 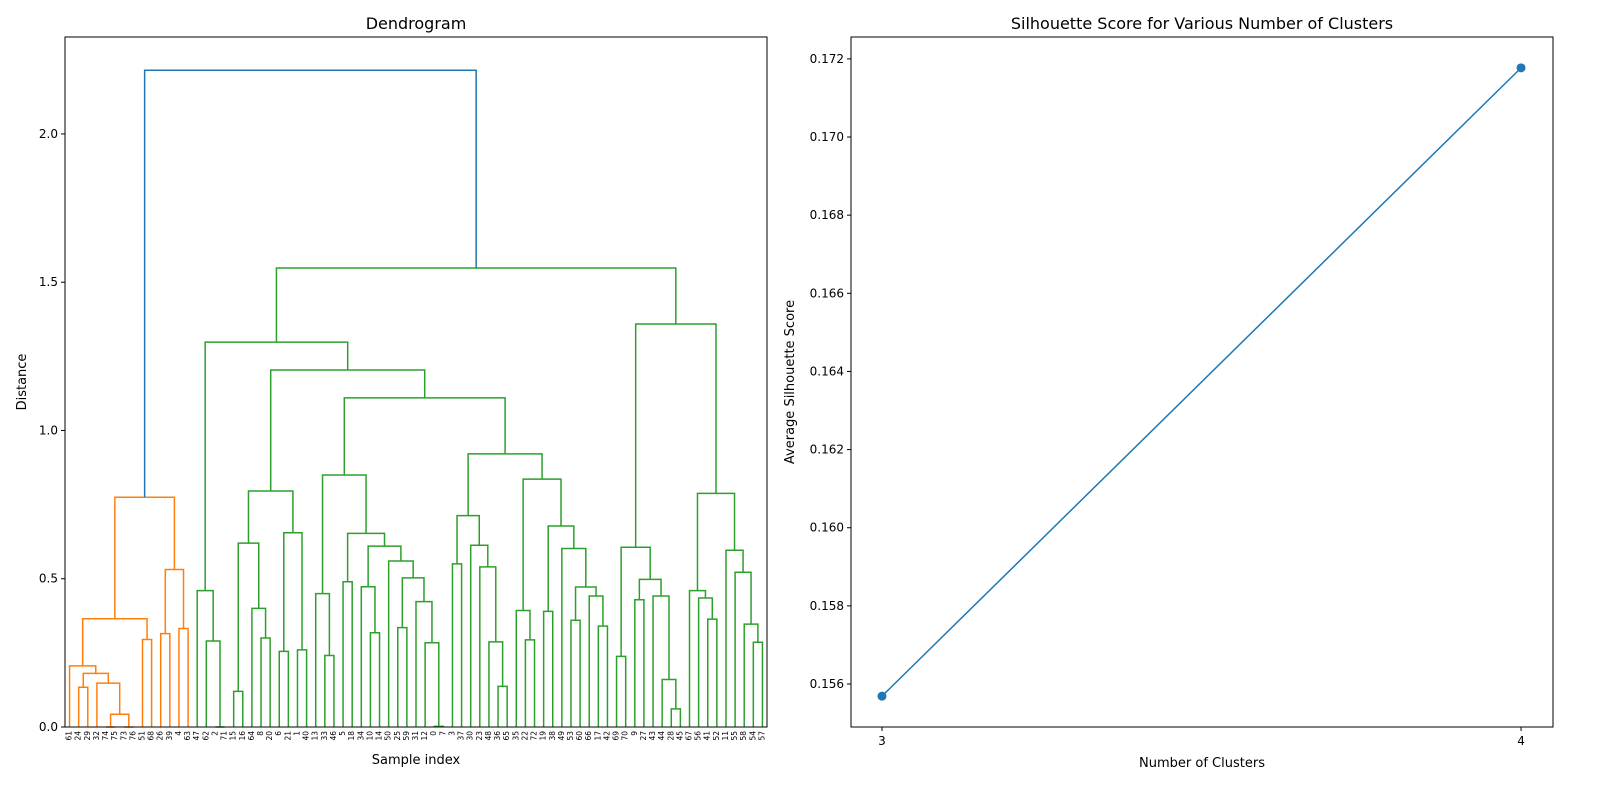 I want to click on leaf-label: 4, so click(x=178, y=733).